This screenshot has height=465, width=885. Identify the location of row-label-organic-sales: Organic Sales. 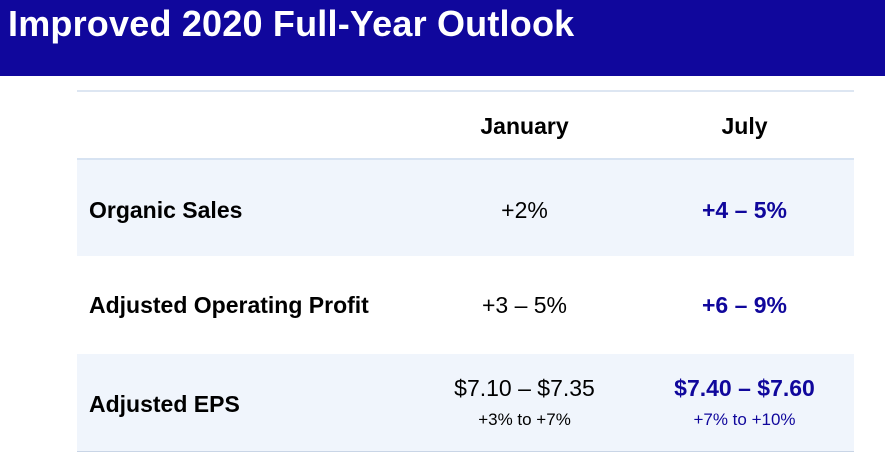
(166, 210).